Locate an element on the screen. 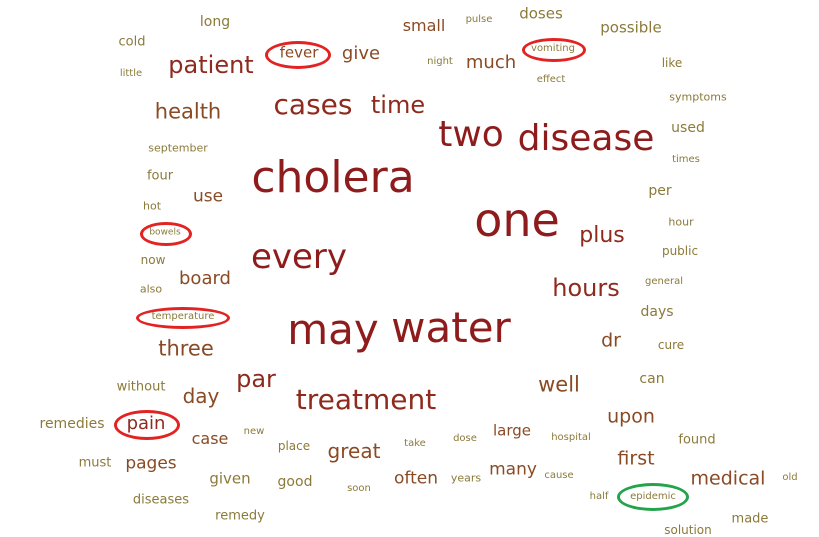 The image size is (819, 537). word-cause: cause is located at coordinates (559, 475).